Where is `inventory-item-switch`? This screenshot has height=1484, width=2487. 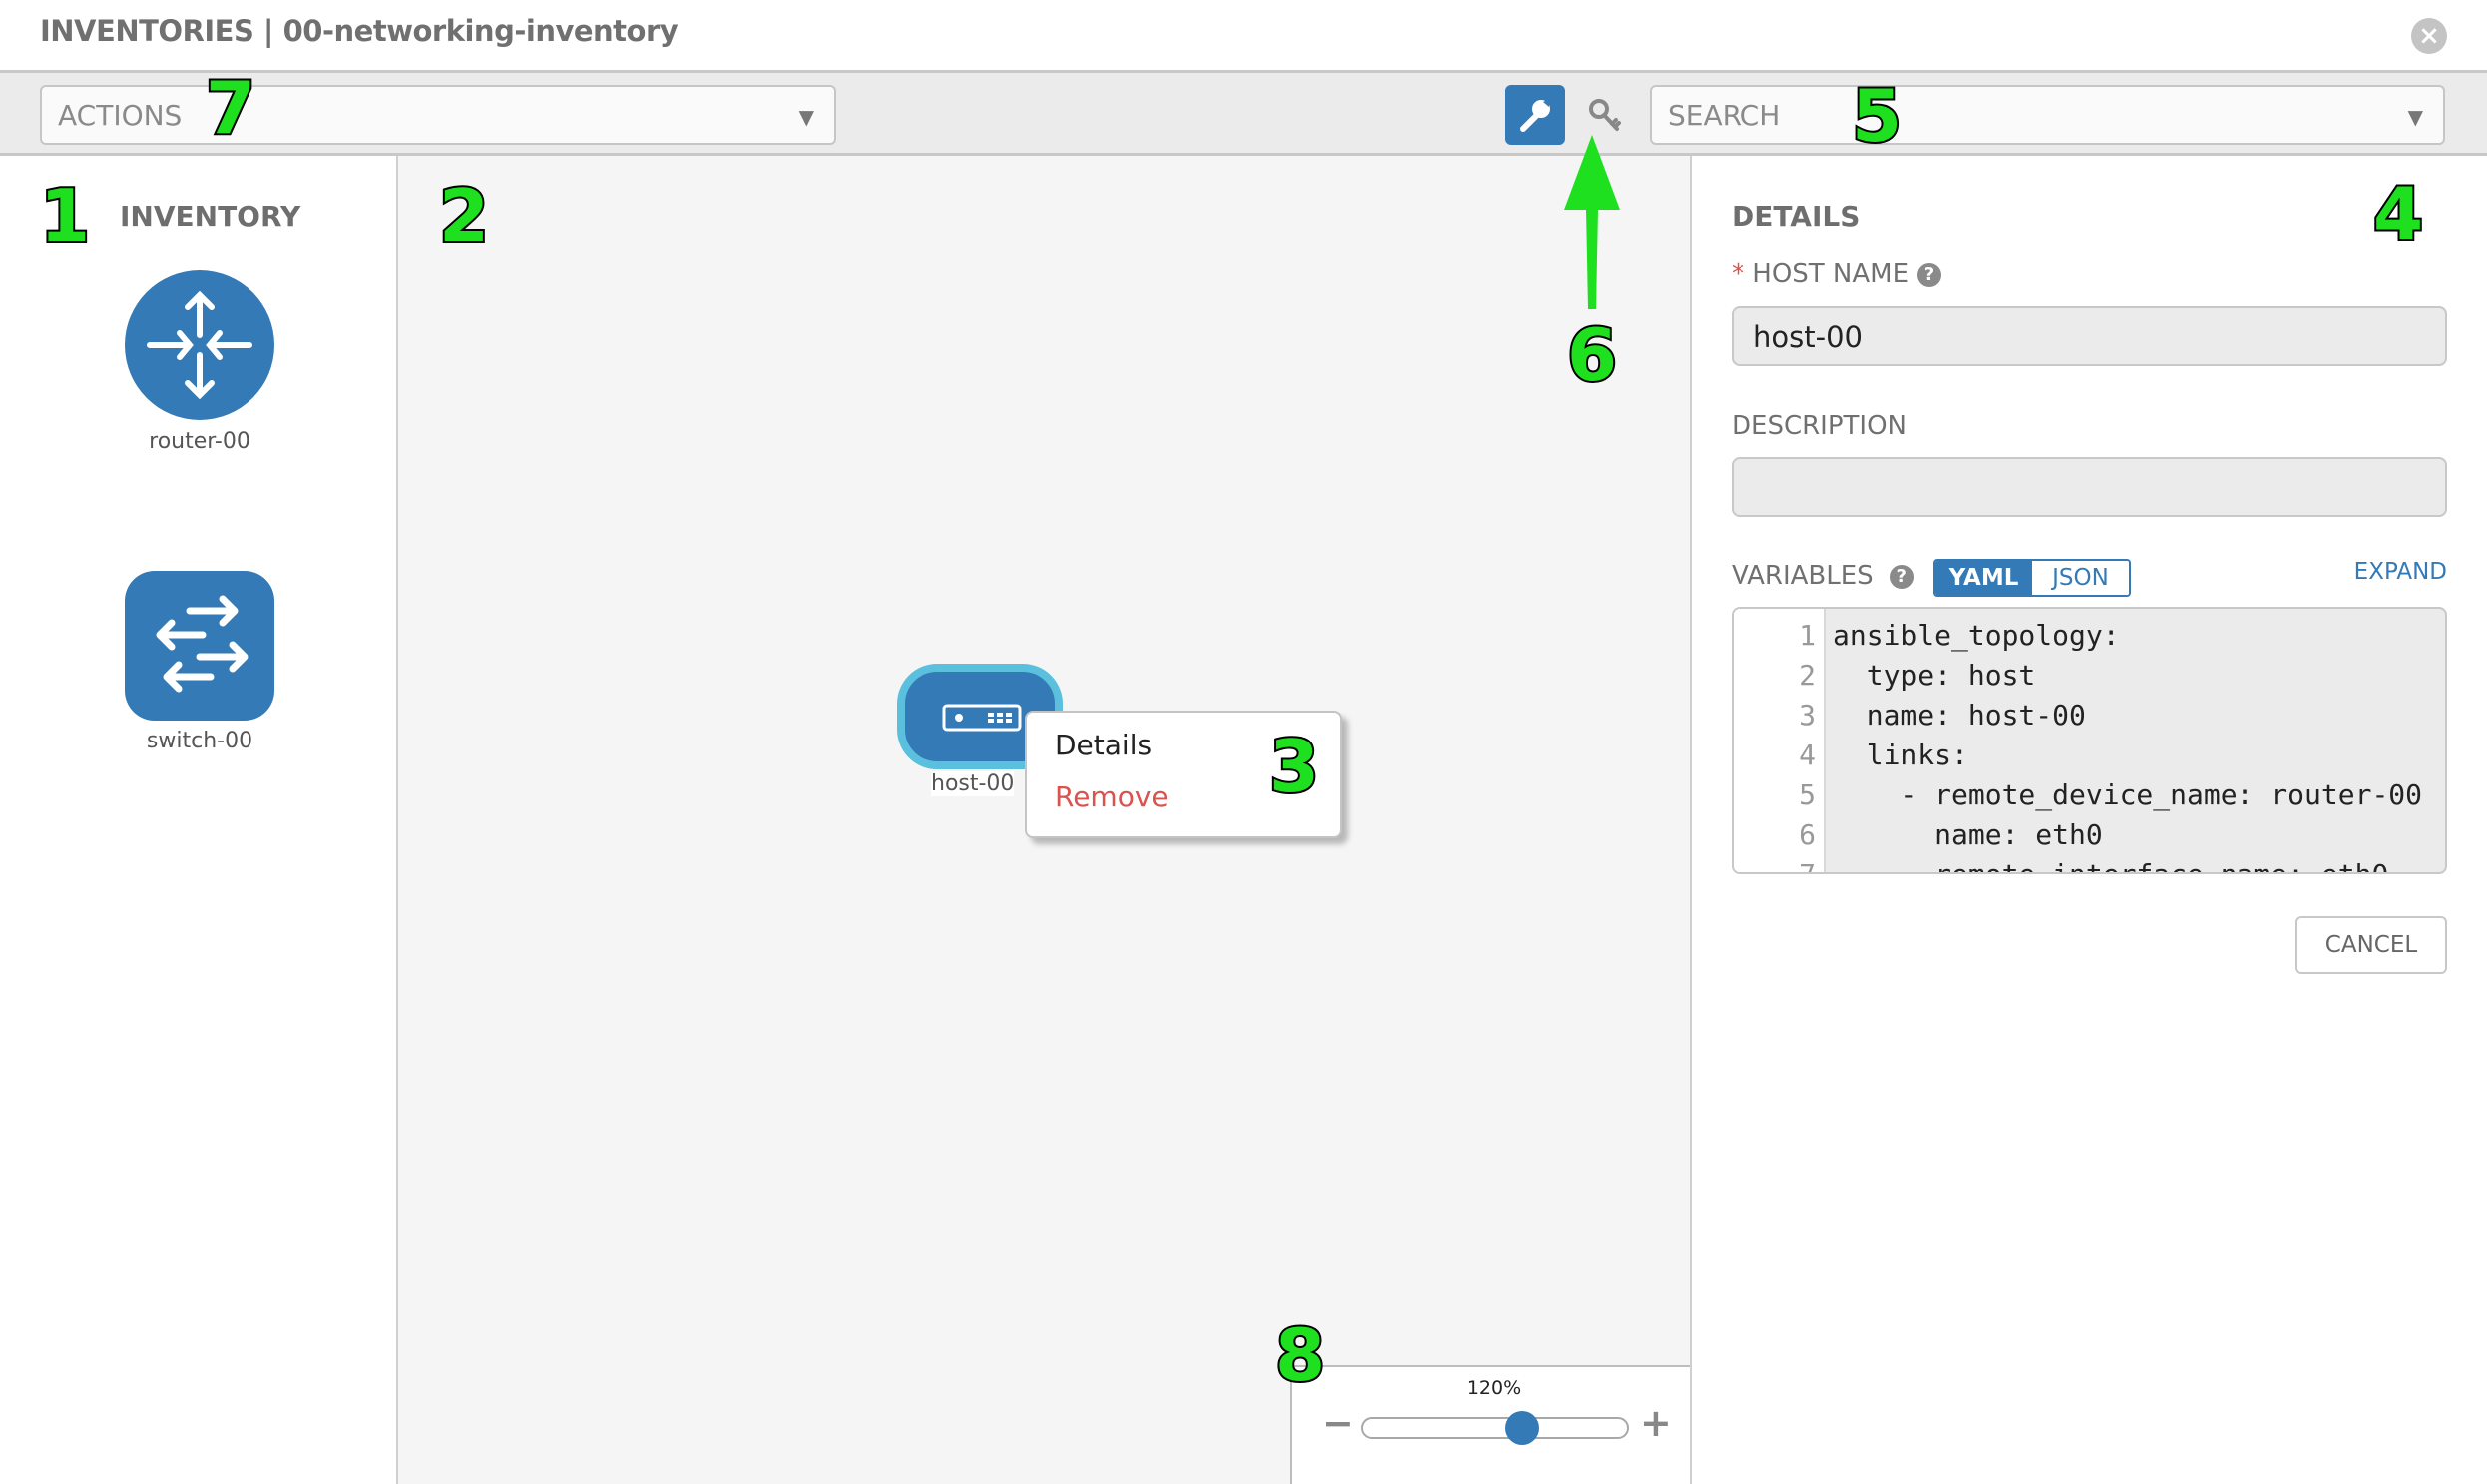 inventory-item-switch is located at coordinates (199, 646).